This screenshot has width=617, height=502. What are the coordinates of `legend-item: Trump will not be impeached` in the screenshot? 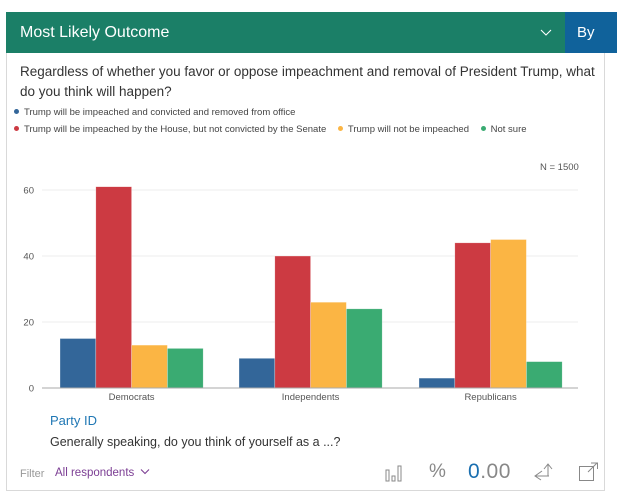 It's located at (403, 129).